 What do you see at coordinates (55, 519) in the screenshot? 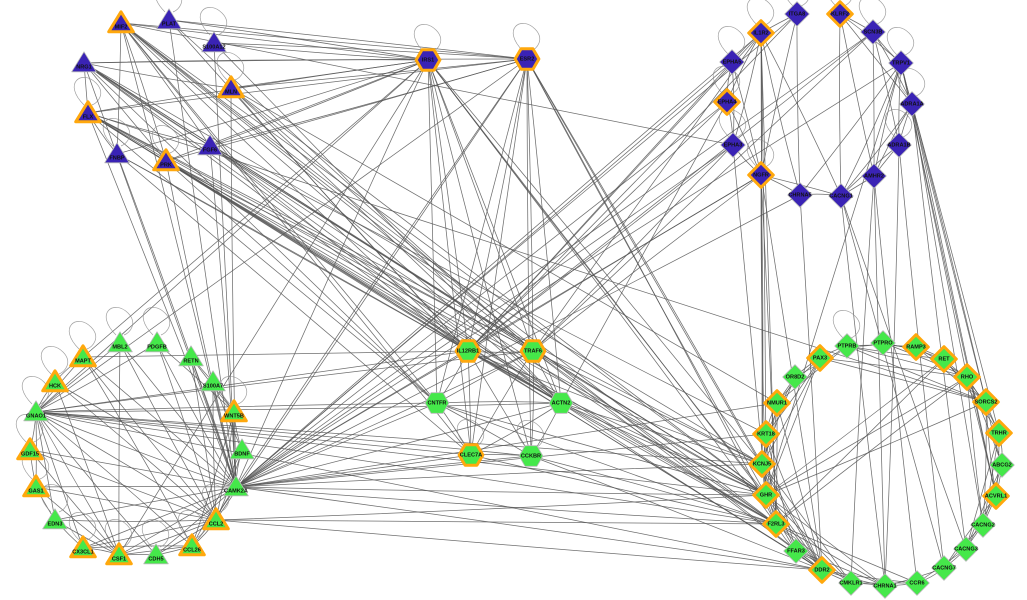
I see `graph-node-edn3` at bounding box center [55, 519].